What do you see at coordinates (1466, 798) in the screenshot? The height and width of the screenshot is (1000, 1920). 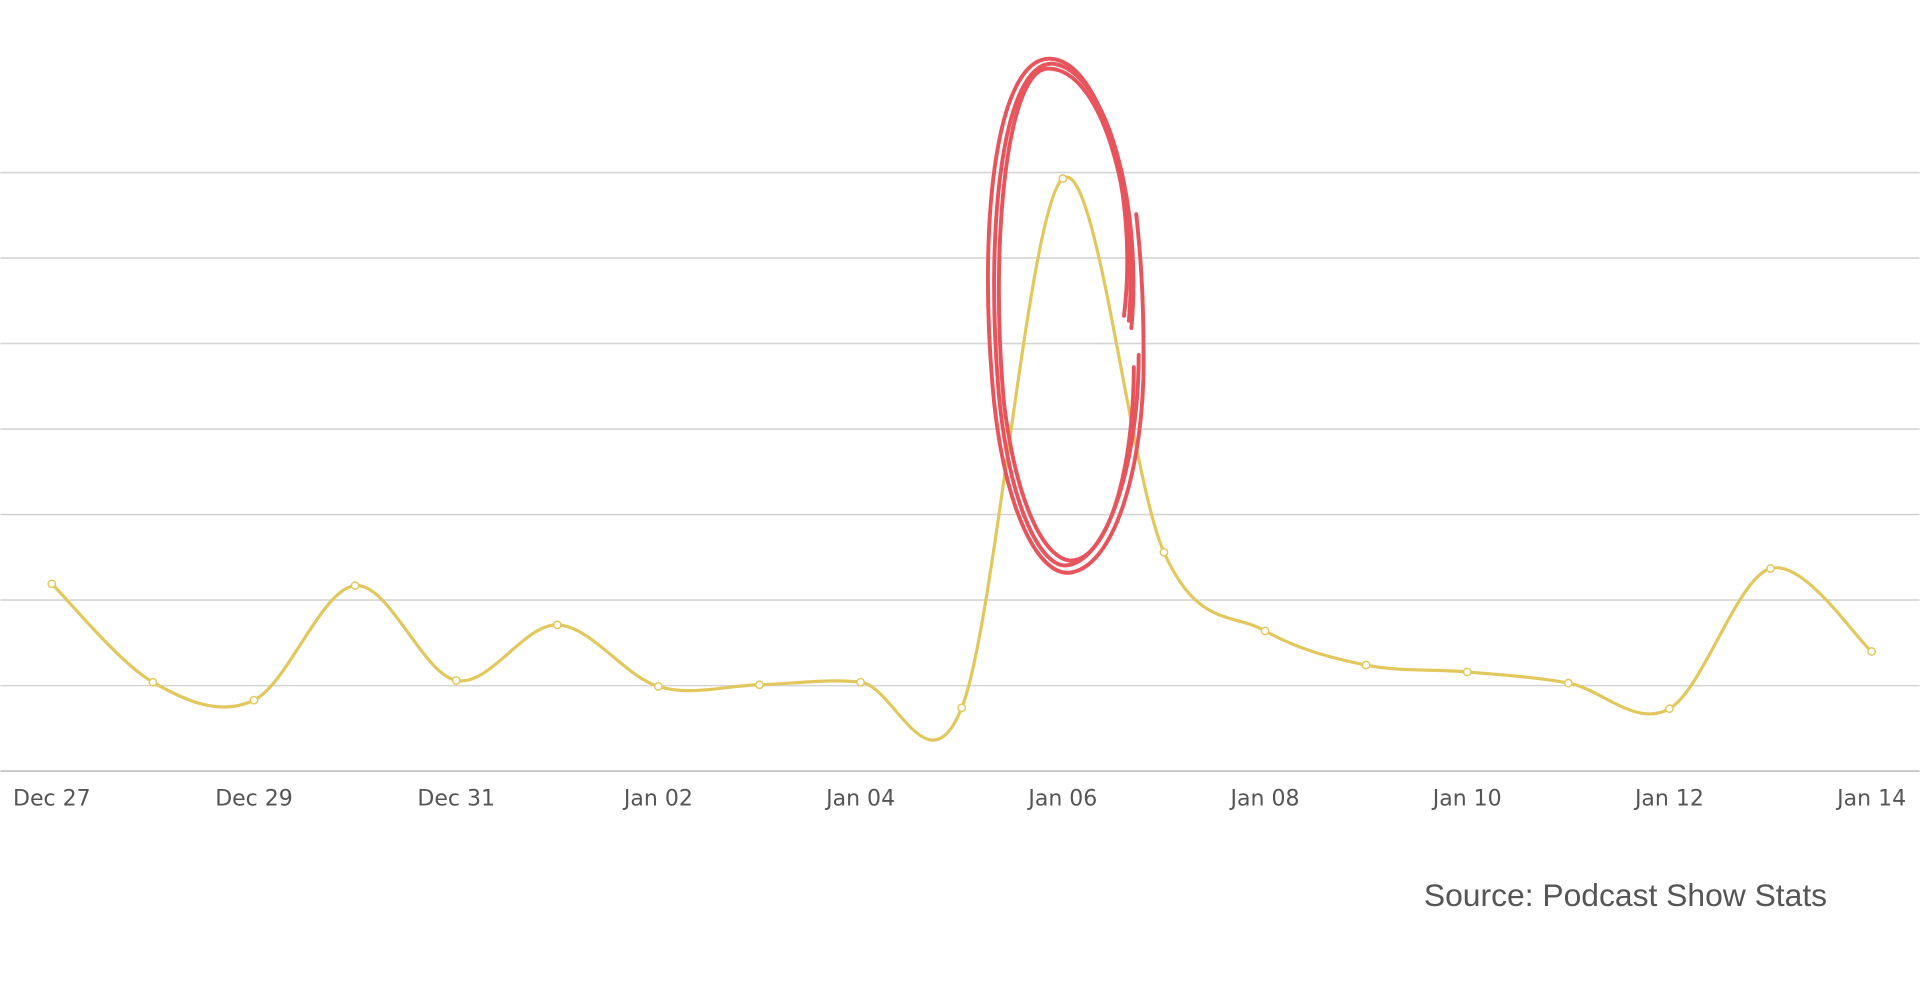 I see `x-tick-label: Jan 10` at bounding box center [1466, 798].